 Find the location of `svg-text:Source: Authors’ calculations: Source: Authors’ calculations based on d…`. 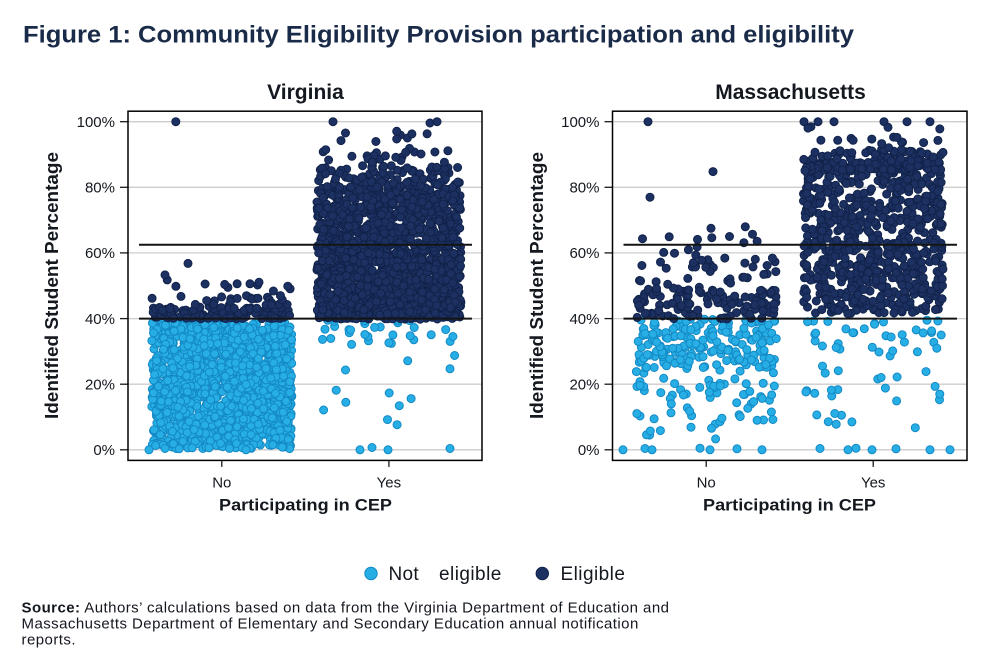

svg-text:Source: Authors’ calculations: Source: Authors’ calculations based on d… is located at coordinates (346, 608).